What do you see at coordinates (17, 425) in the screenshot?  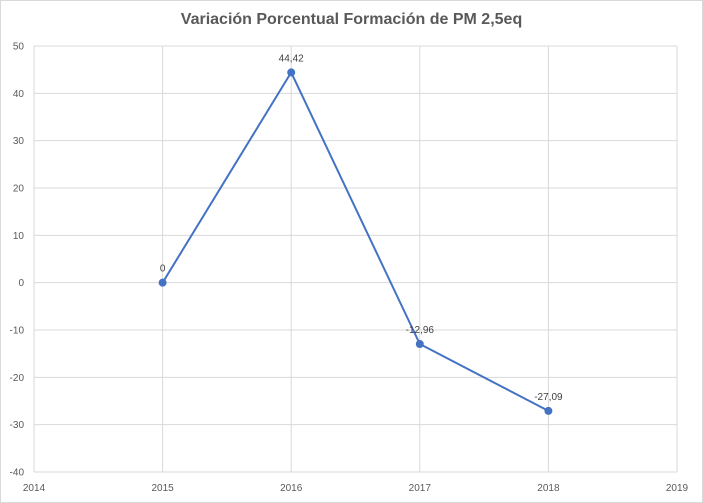 I see `y-tick-label: -30` at bounding box center [17, 425].